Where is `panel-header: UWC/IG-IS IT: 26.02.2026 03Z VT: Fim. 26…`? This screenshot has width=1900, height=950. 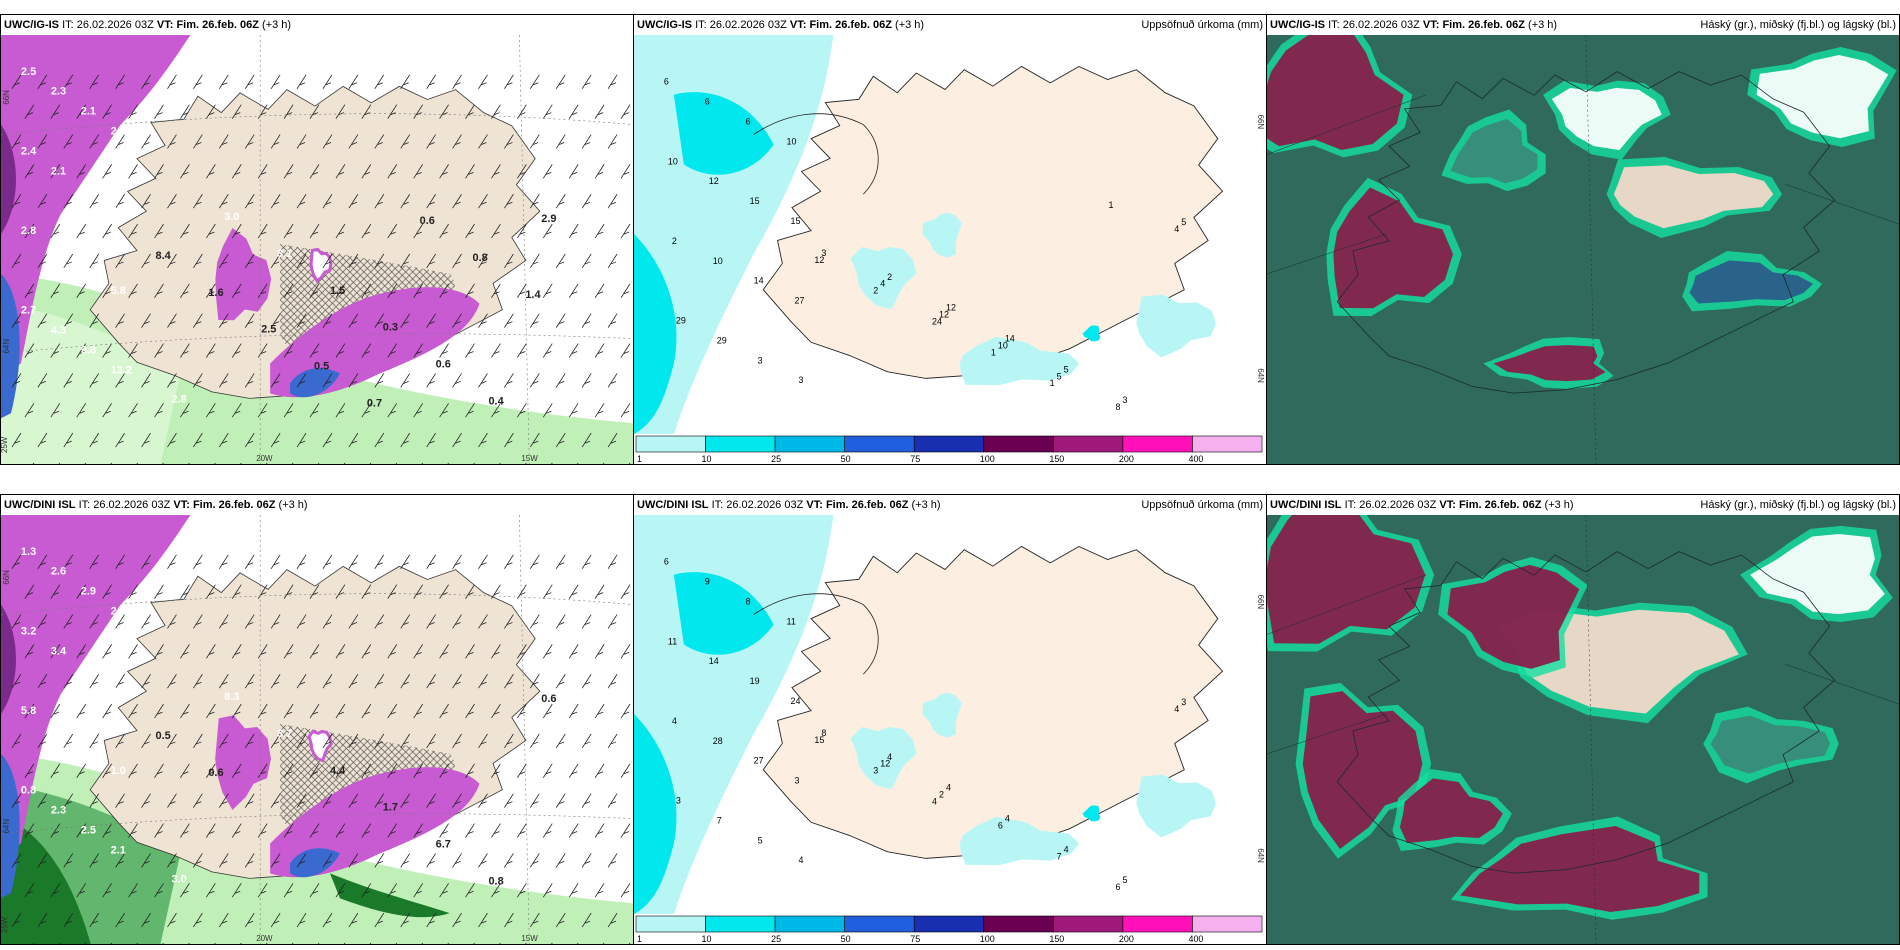 panel-header: UWC/IG-IS IT: 26.02.2026 03Z VT: Fim. 26… is located at coordinates (317, 25).